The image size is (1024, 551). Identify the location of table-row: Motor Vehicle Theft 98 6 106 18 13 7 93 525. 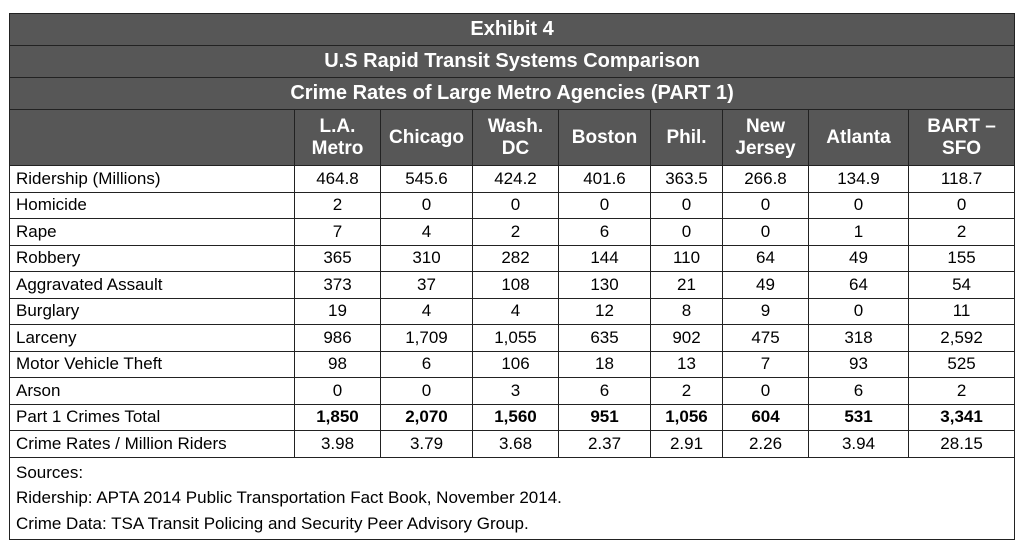
(512, 364).